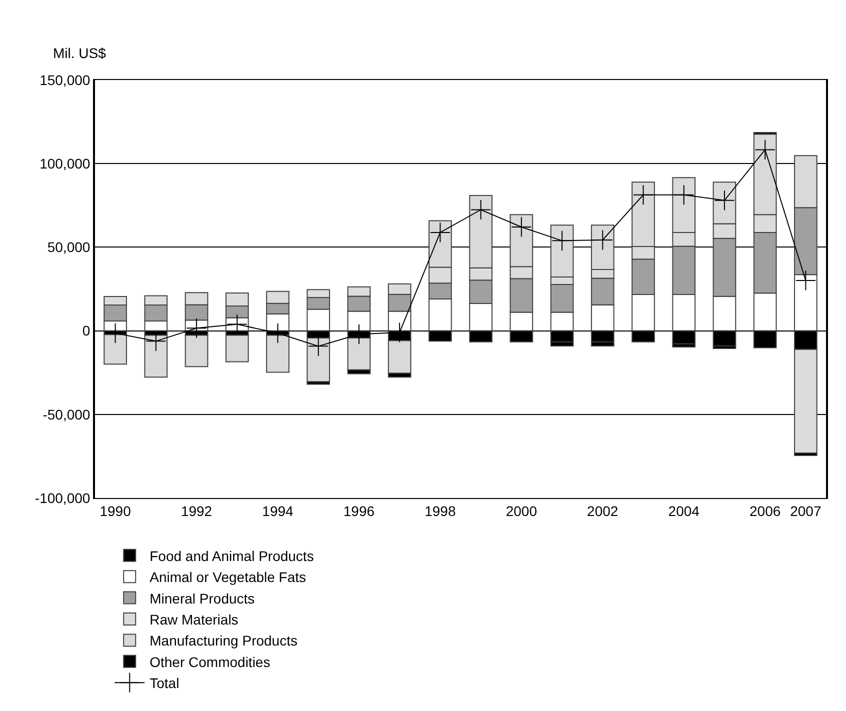 Image resolution: width=846 pixels, height=711 pixels. What do you see at coordinates (806, 510) in the screenshot?
I see `x-tick-label: 2007` at bounding box center [806, 510].